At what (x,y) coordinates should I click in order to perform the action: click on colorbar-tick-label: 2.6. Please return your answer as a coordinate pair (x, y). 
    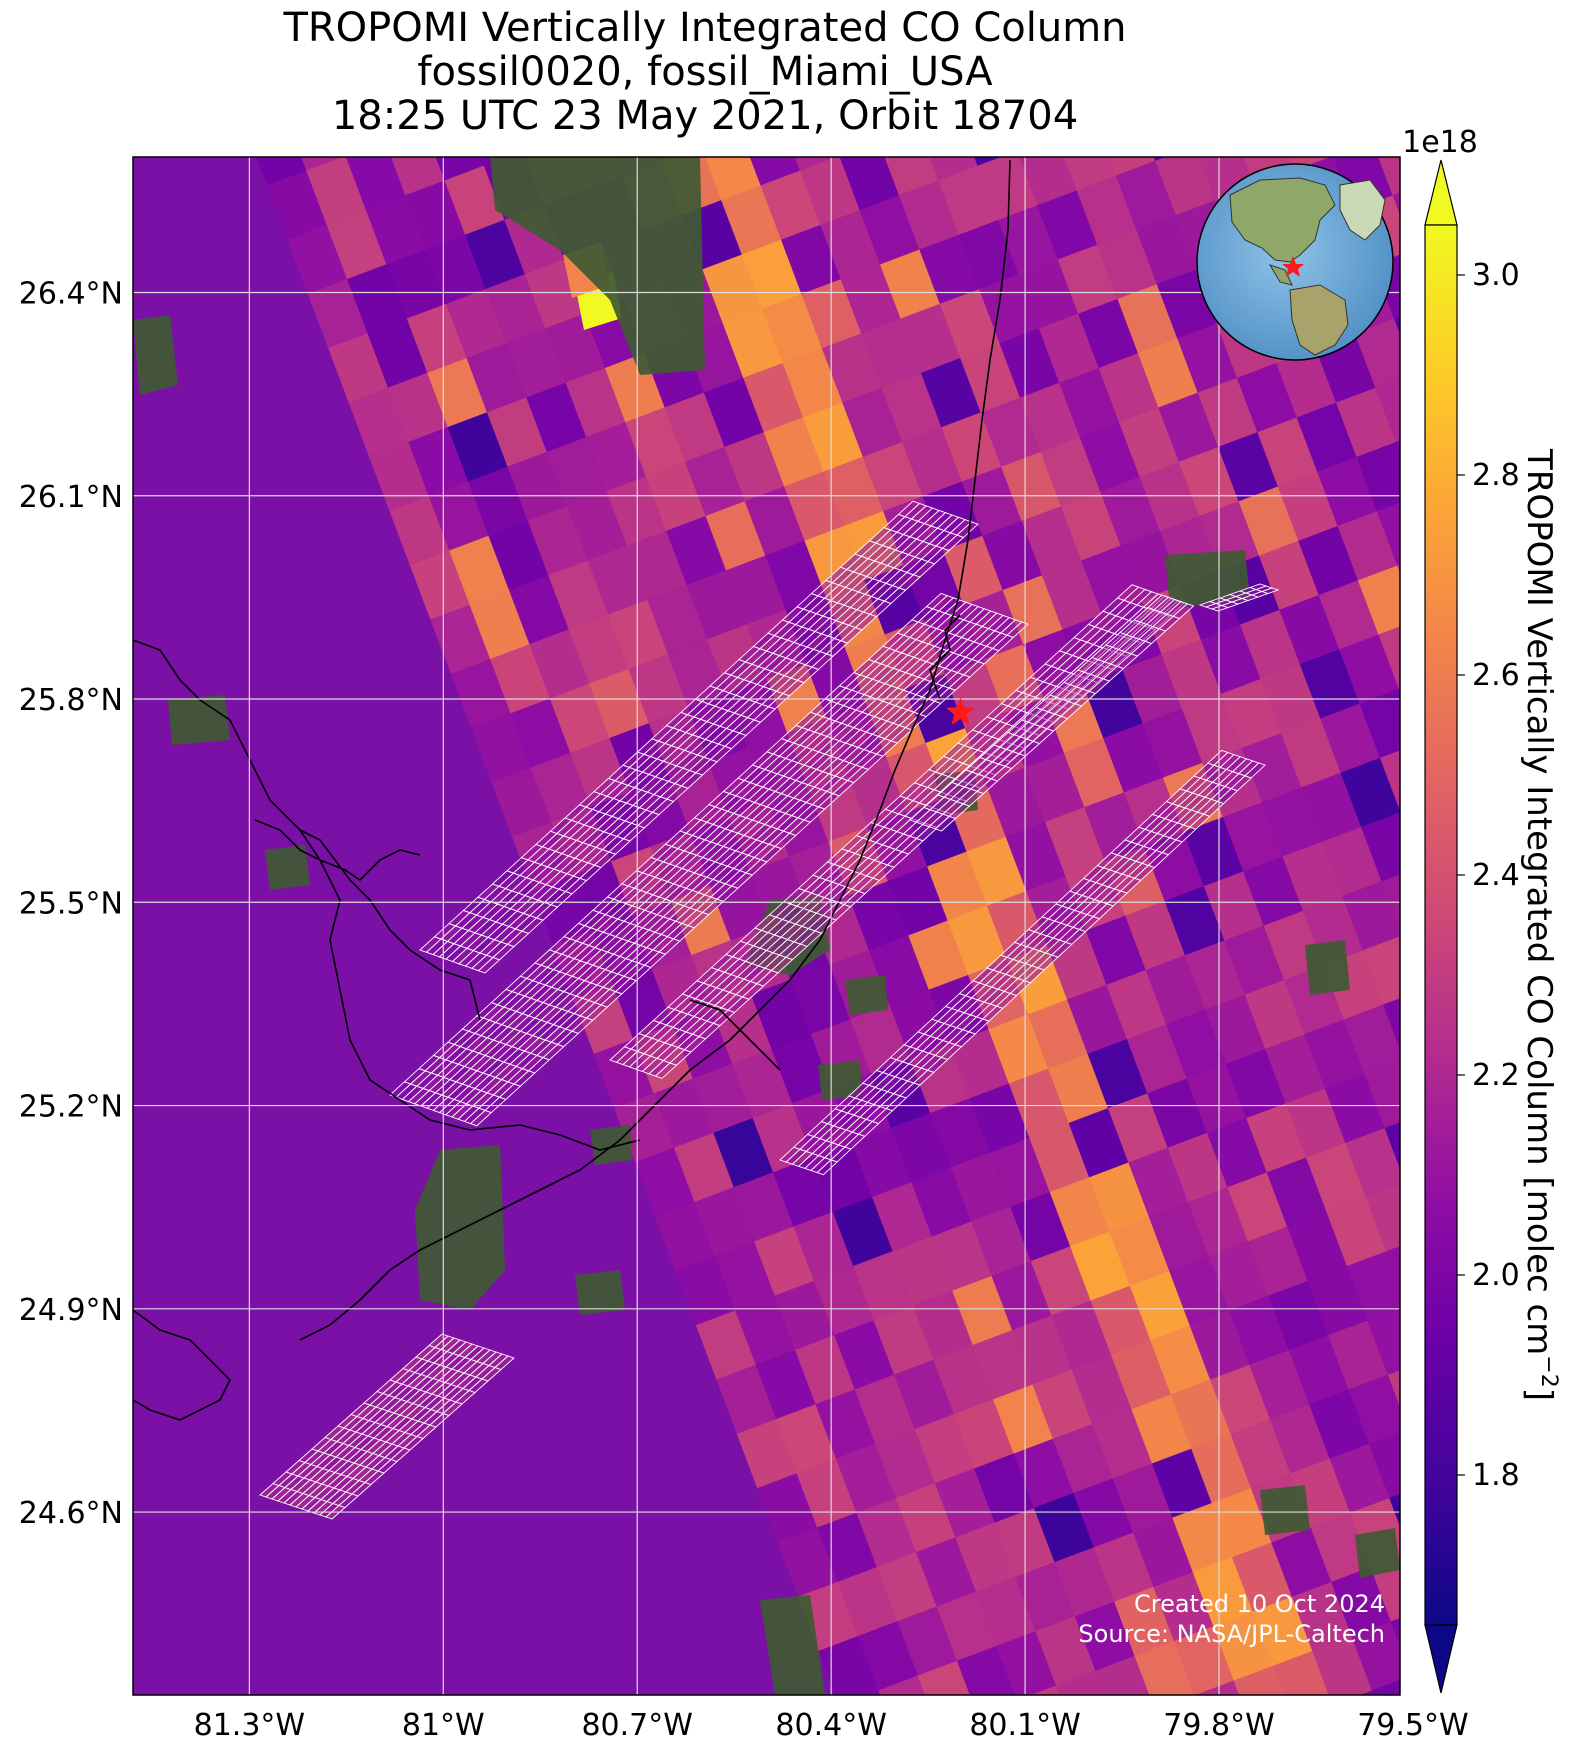
    Looking at the image, I should click on (1496, 675).